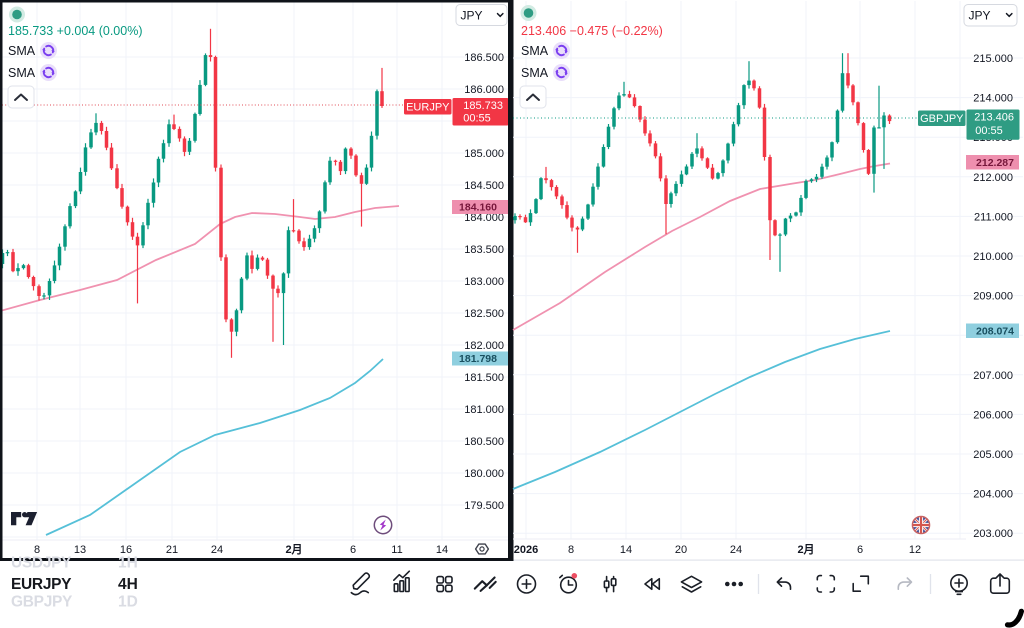 This screenshot has width=1024, height=628. Describe the element at coordinates (483, 106) in the screenshot. I see `svg-text: 185.733` at that location.